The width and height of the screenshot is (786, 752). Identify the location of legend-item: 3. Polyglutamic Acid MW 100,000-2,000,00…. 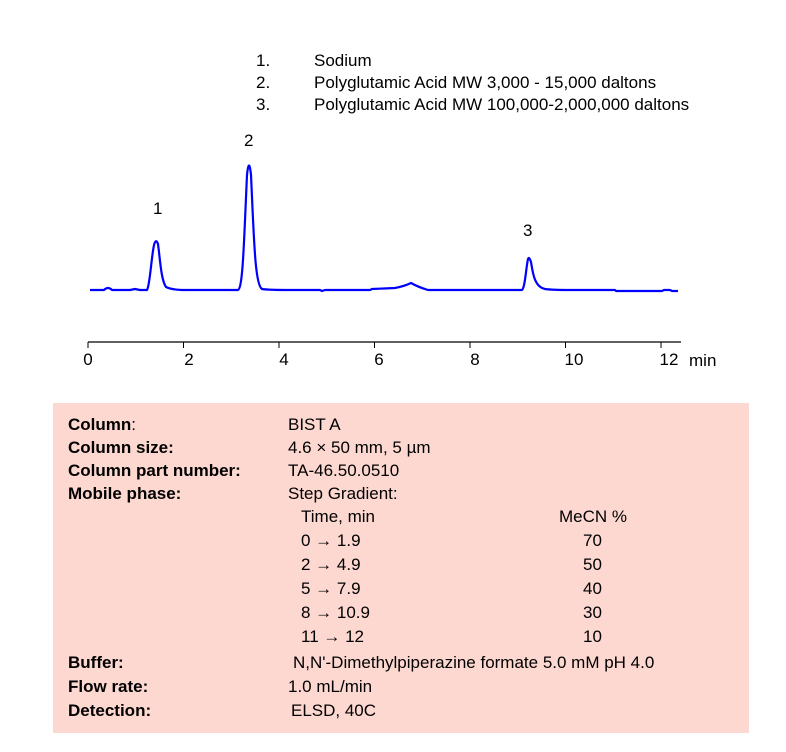
(472, 105).